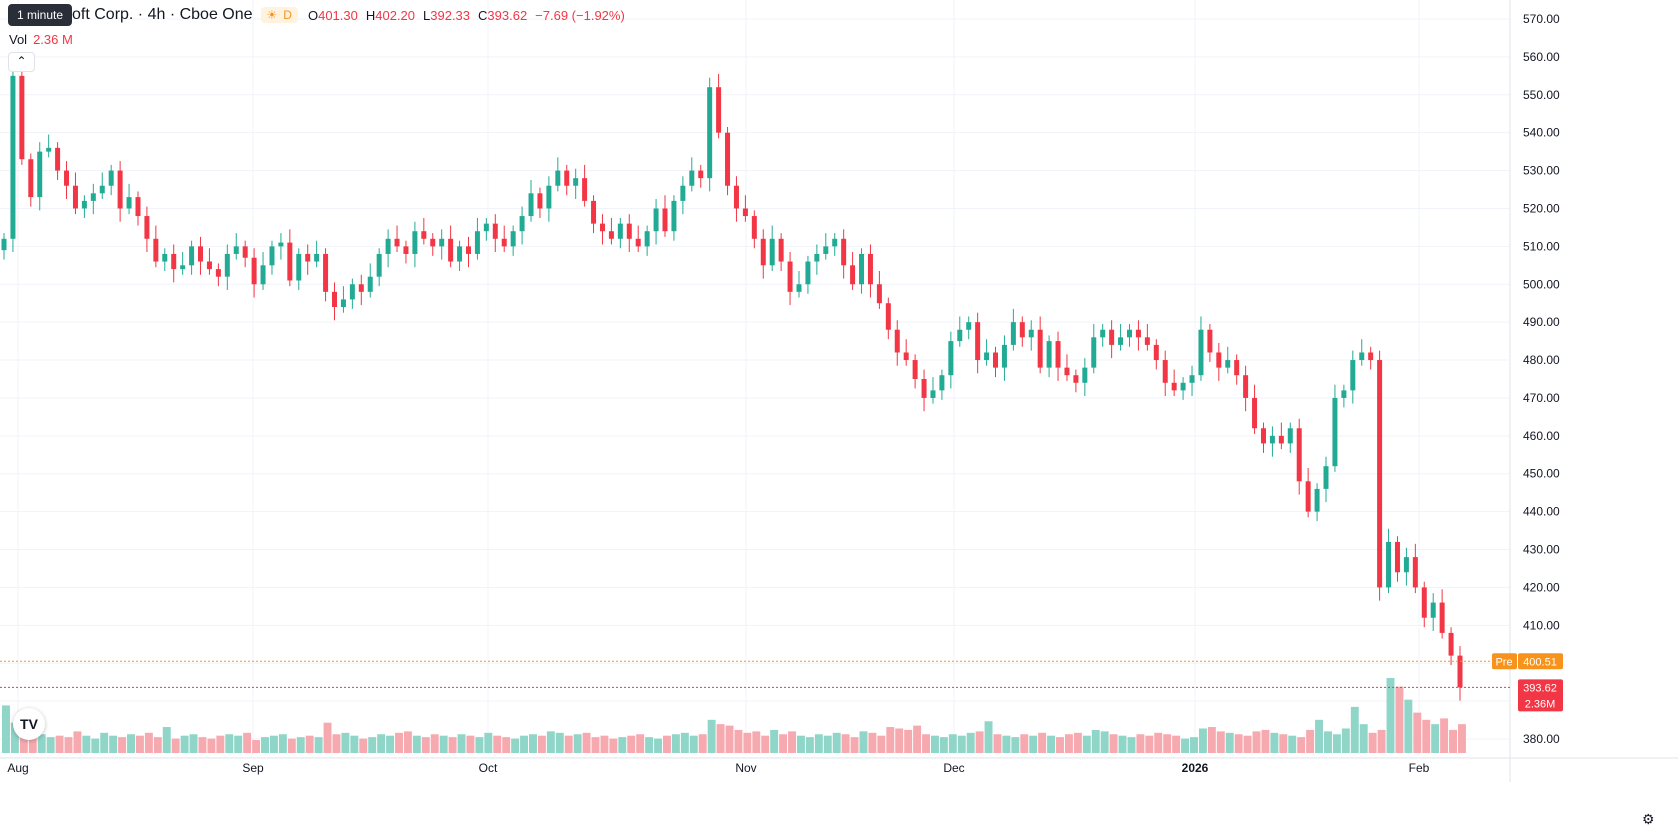 This screenshot has width=1678, height=835. I want to click on chevron-up-icon: ⌃, so click(21, 61).